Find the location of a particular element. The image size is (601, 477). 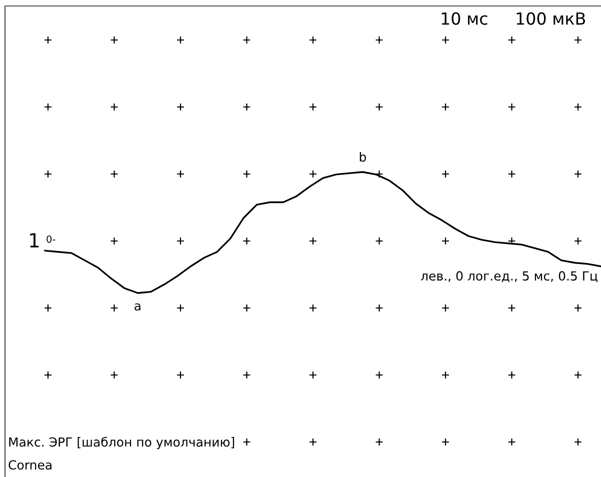

annotation: b is located at coordinates (363, 157).